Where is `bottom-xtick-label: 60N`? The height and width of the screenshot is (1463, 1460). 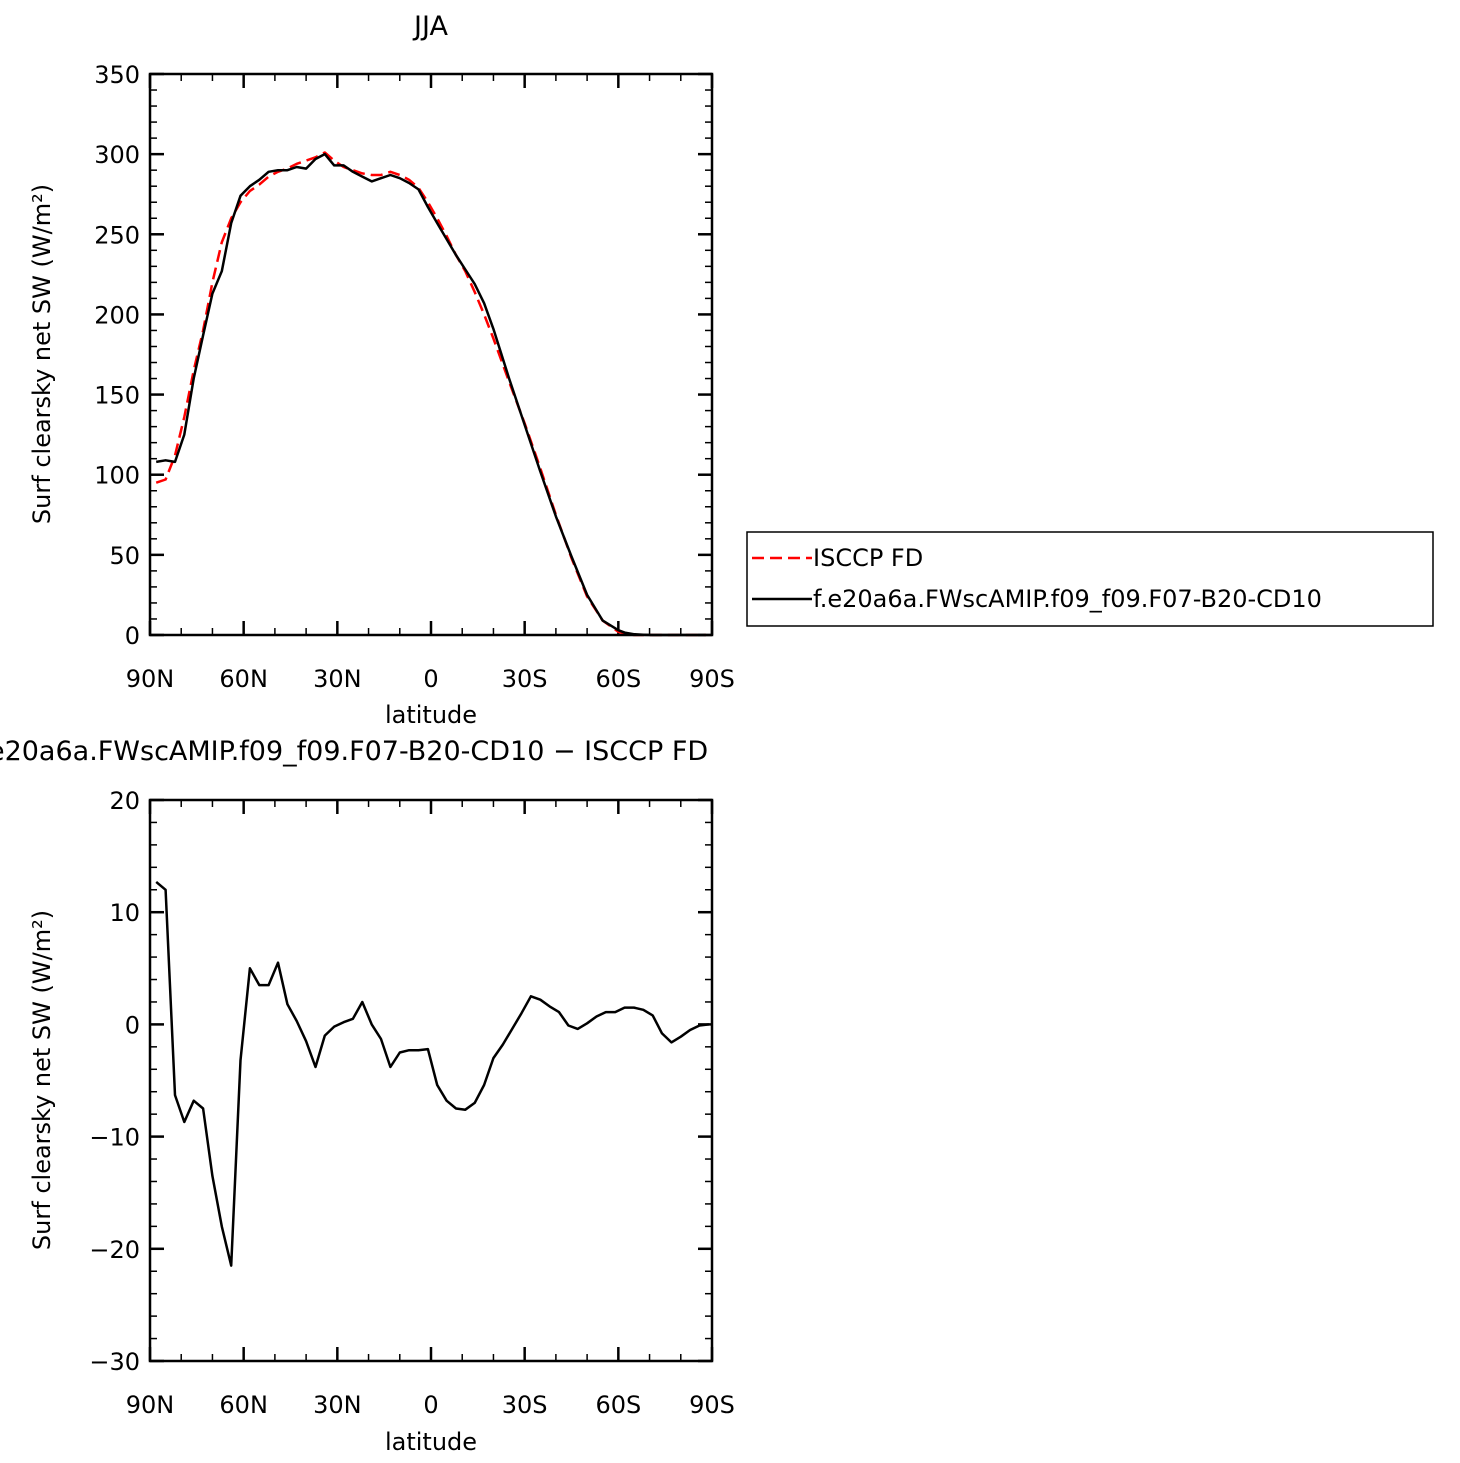 bottom-xtick-label: 60N is located at coordinates (243, 1405).